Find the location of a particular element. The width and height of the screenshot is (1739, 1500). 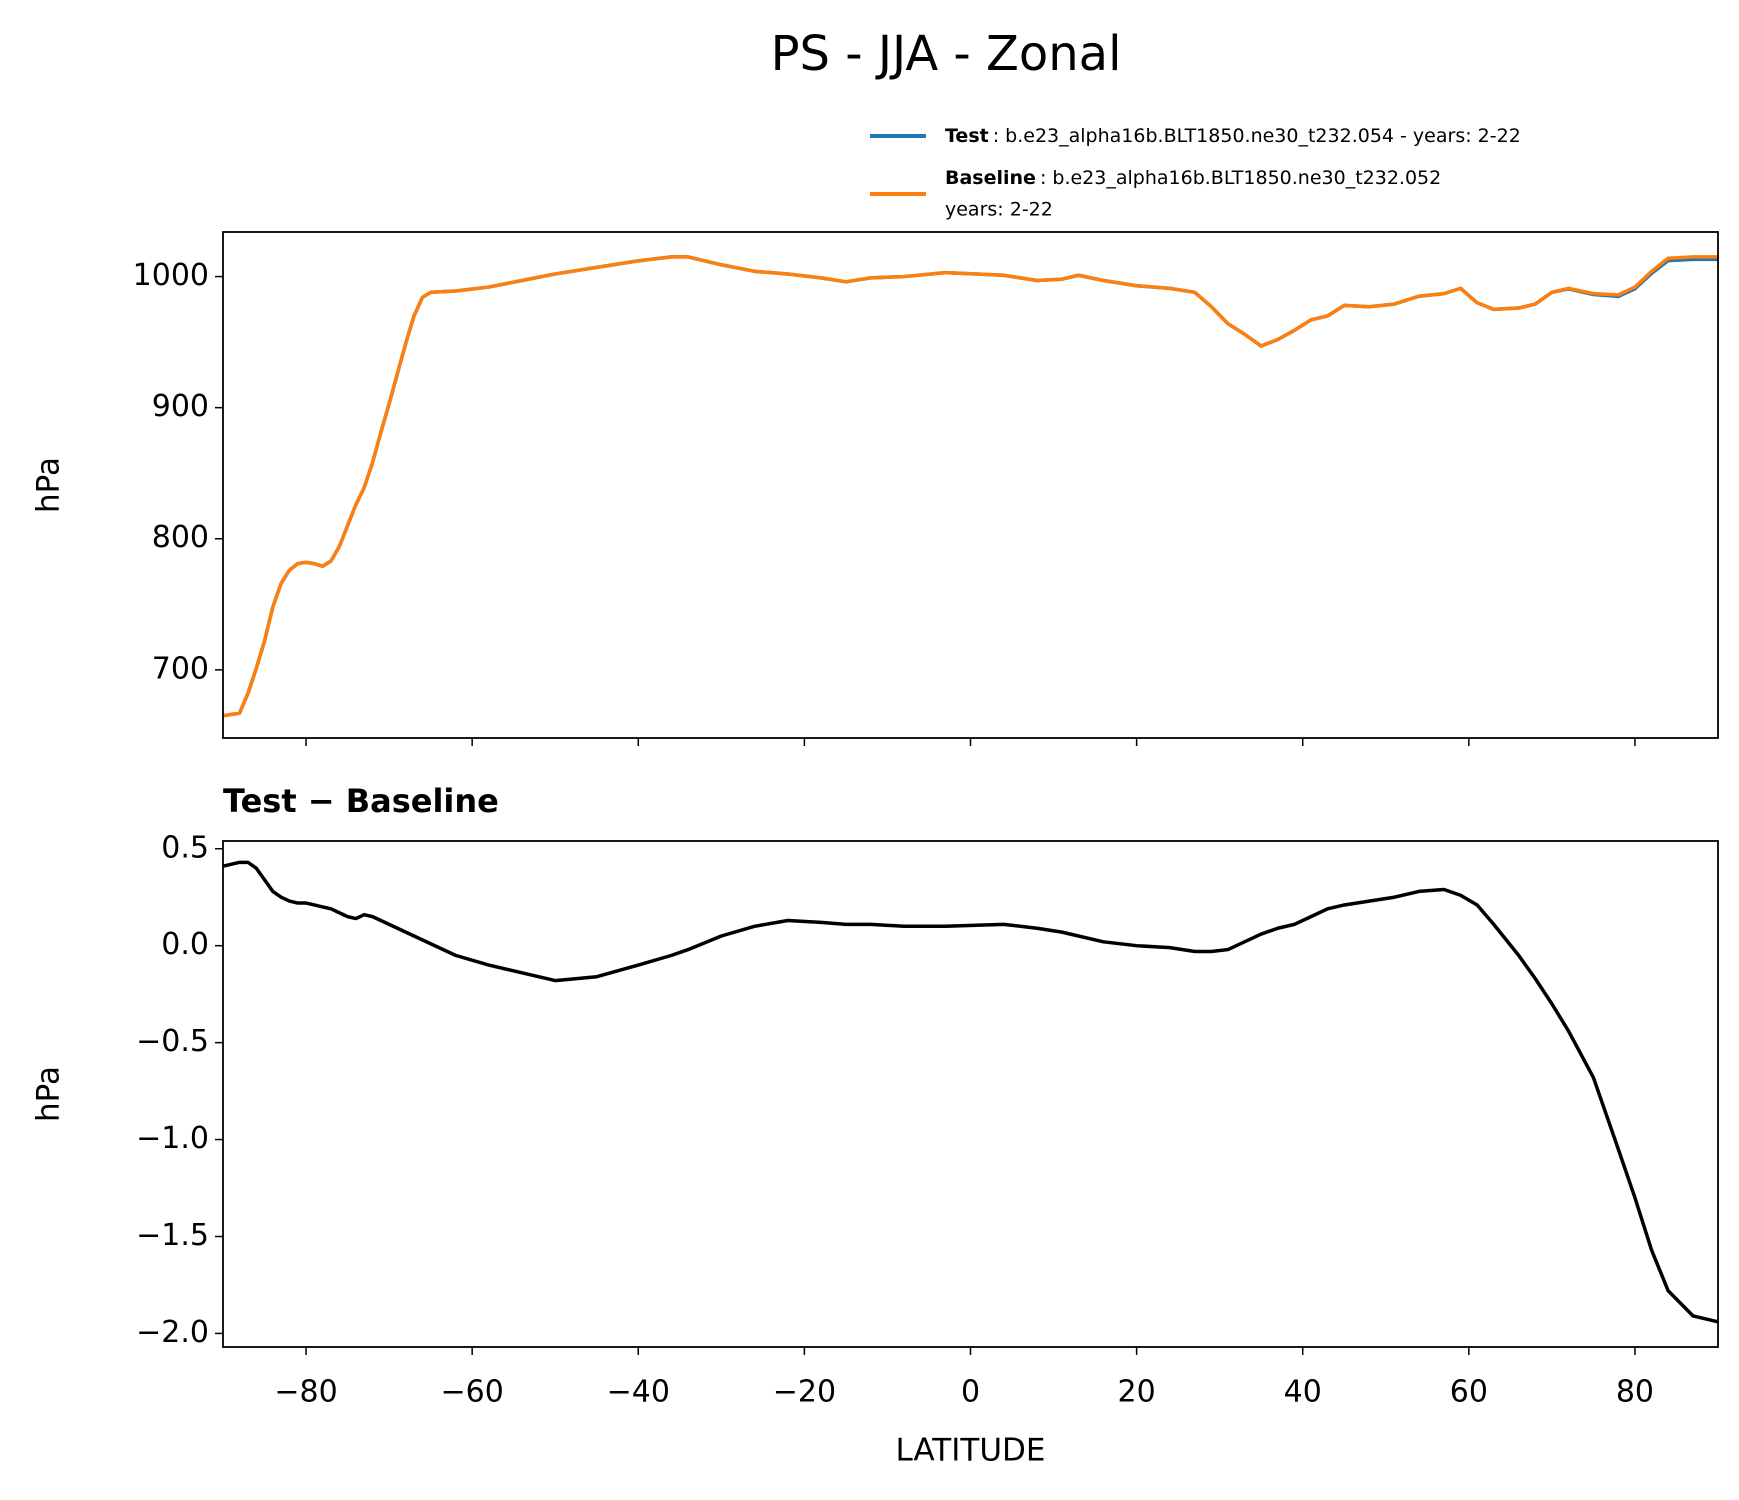

x-tick-label: 0 is located at coordinates (970, 1392).